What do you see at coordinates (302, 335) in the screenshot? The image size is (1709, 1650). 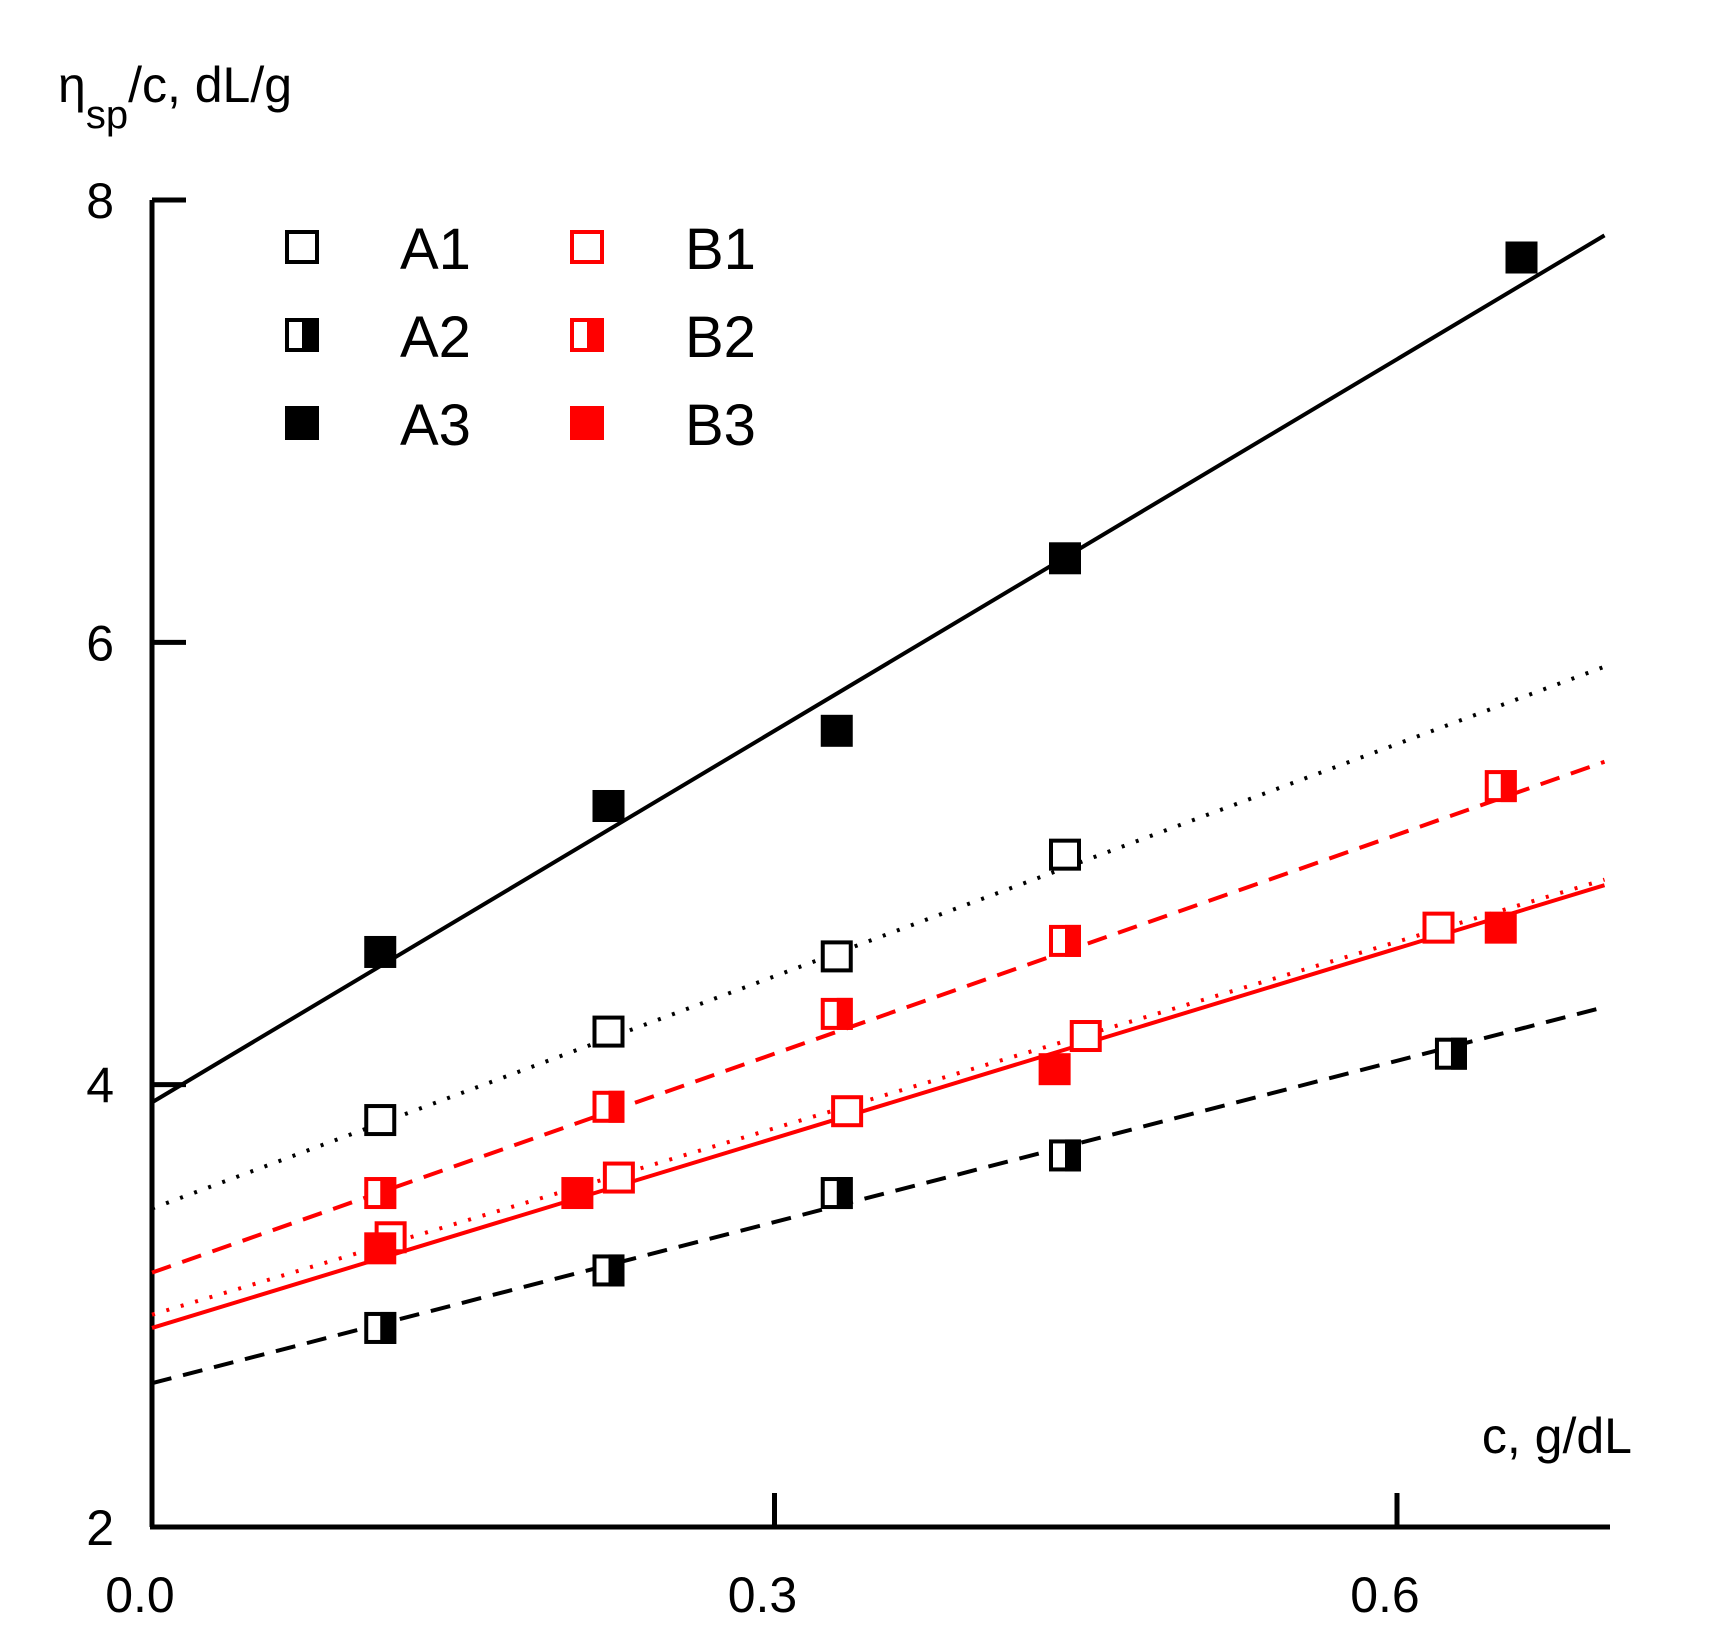 I see `legend-marker-a2` at bounding box center [302, 335].